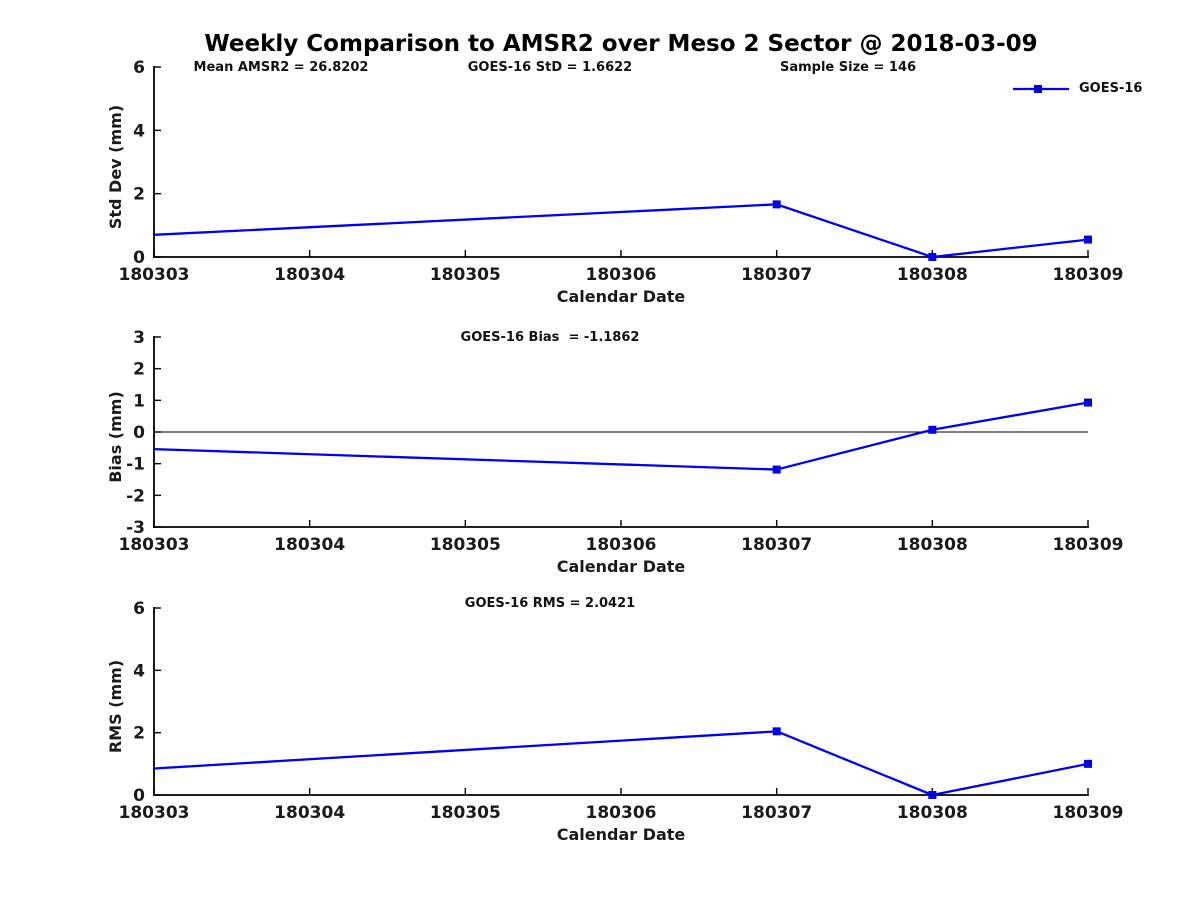 The image size is (1200, 900). What do you see at coordinates (135, 496) in the screenshot?
I see `y-tick-label: -2` at bounding box center [135, 496].